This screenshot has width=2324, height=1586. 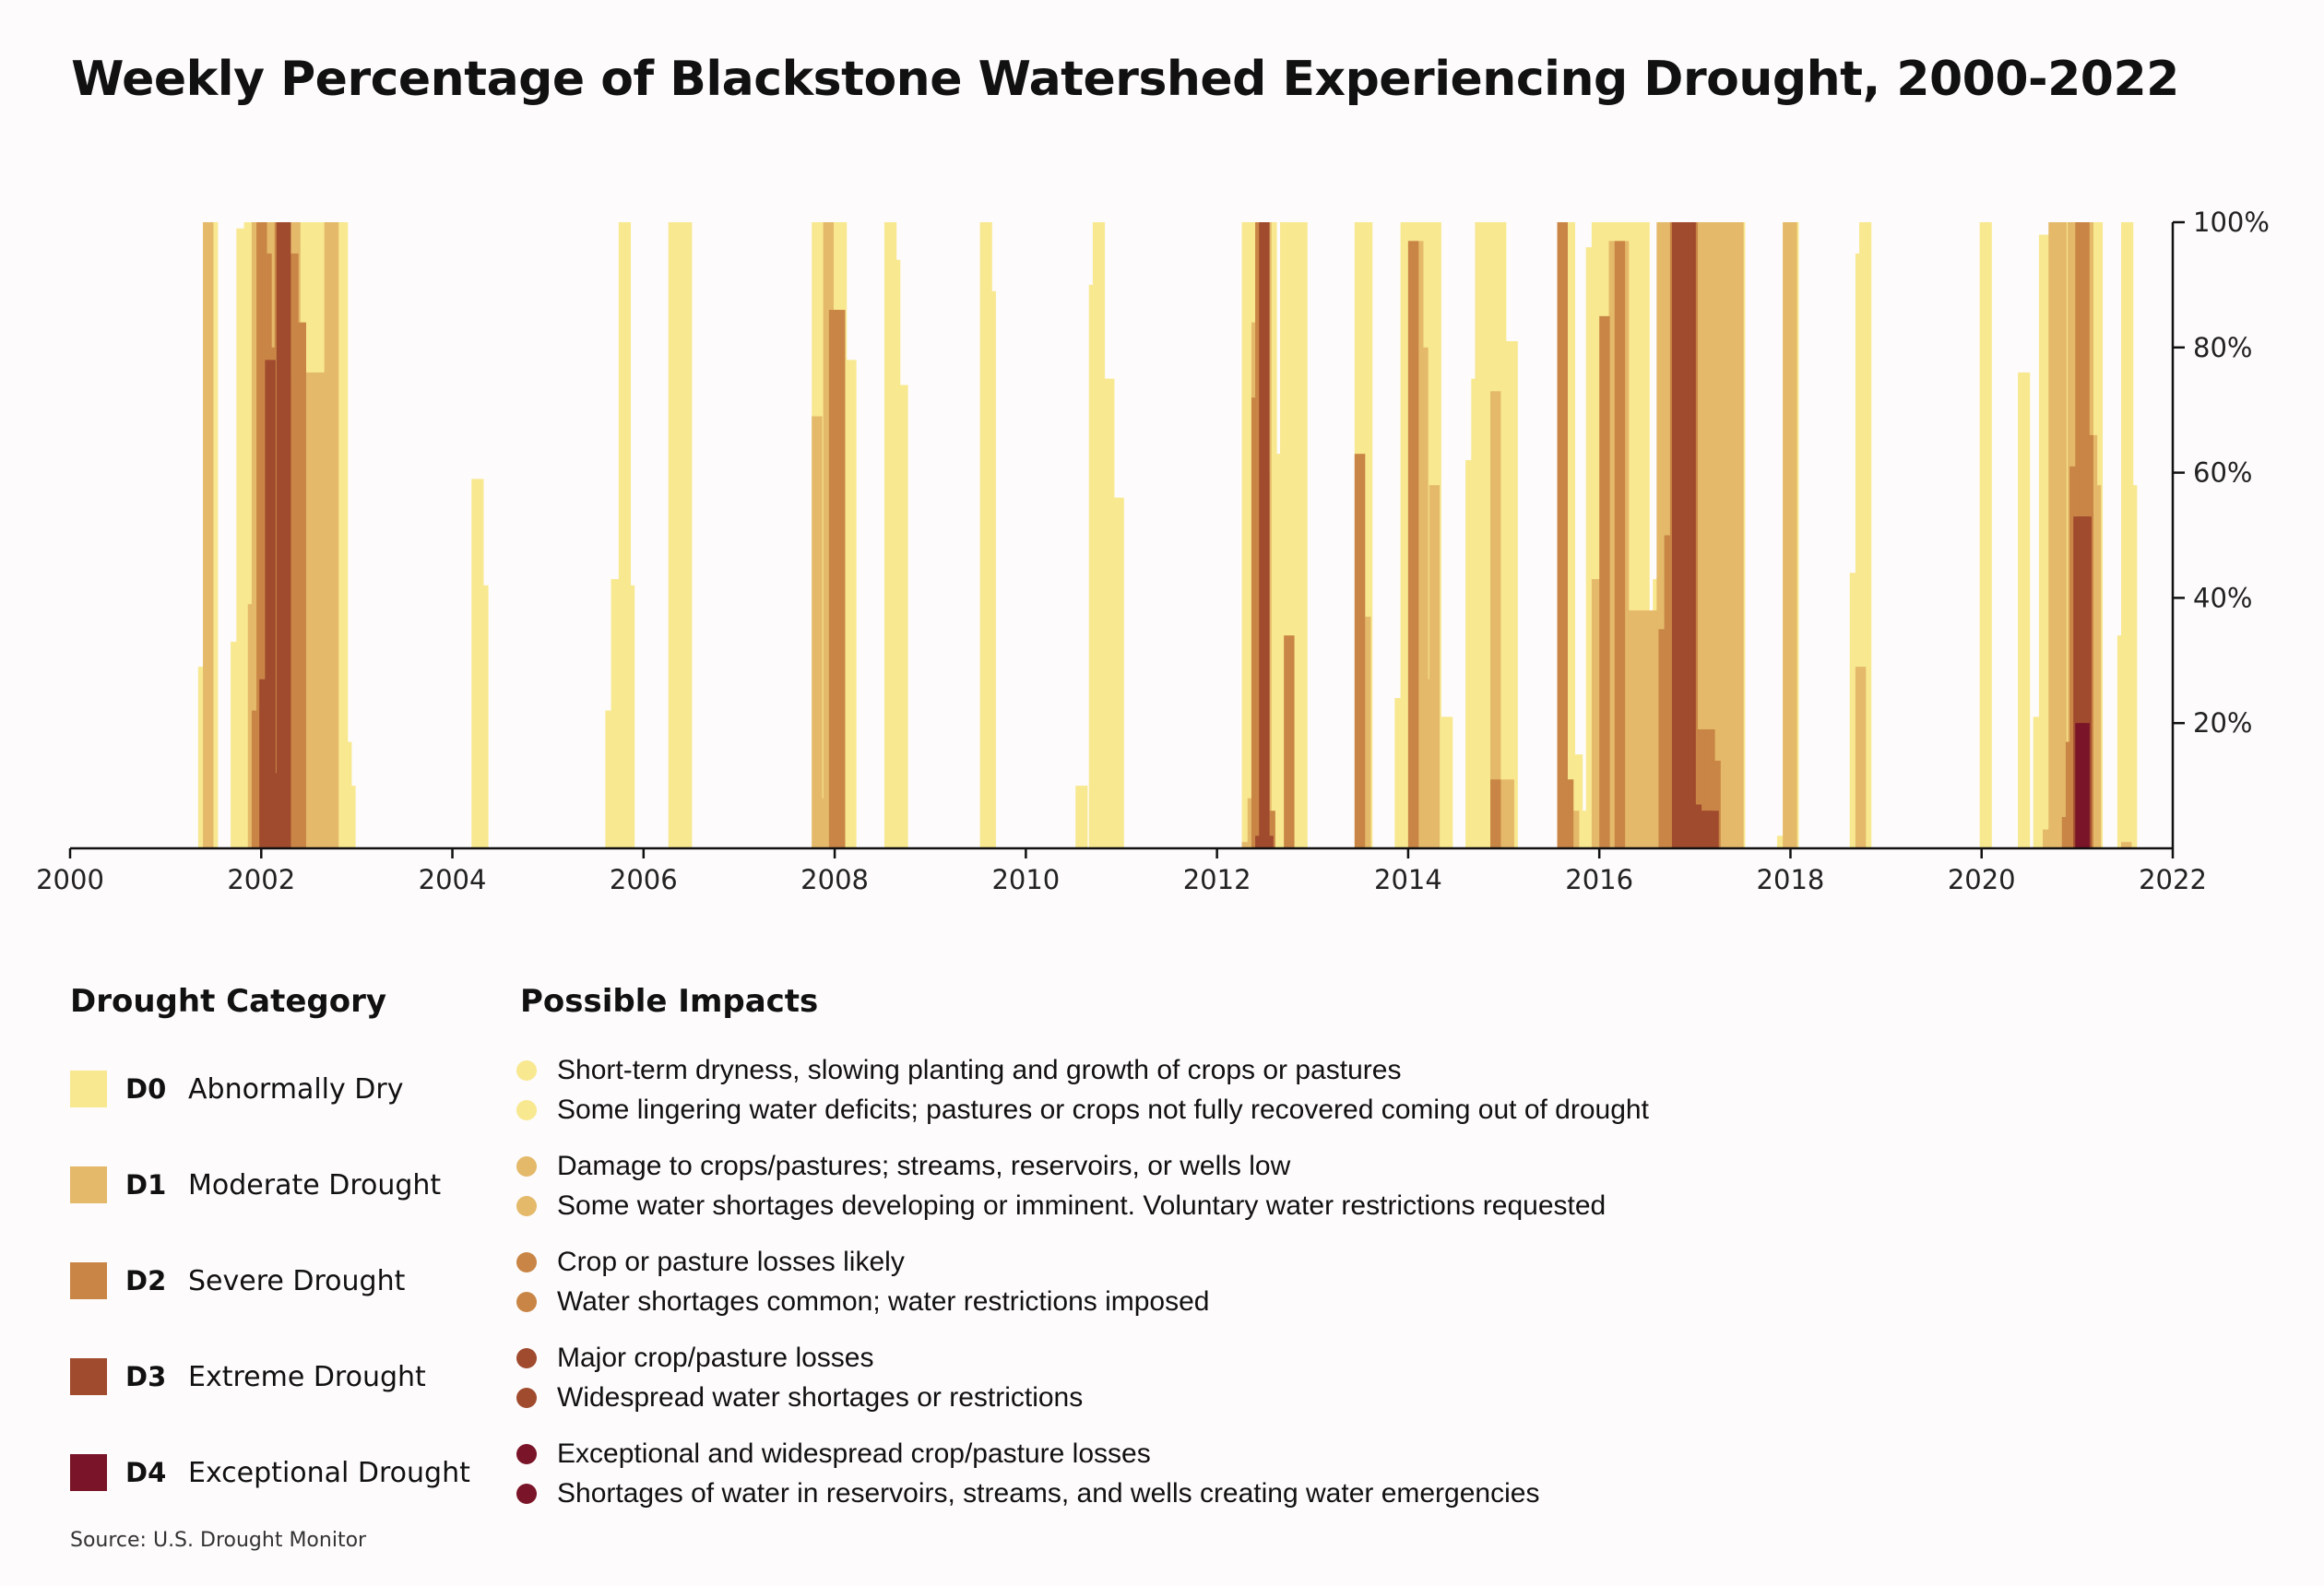 What do you see at coordinates (1982, 879) in the screenshot?
I see `x-tick-label: 2020` at bounding box center [1982, 879].